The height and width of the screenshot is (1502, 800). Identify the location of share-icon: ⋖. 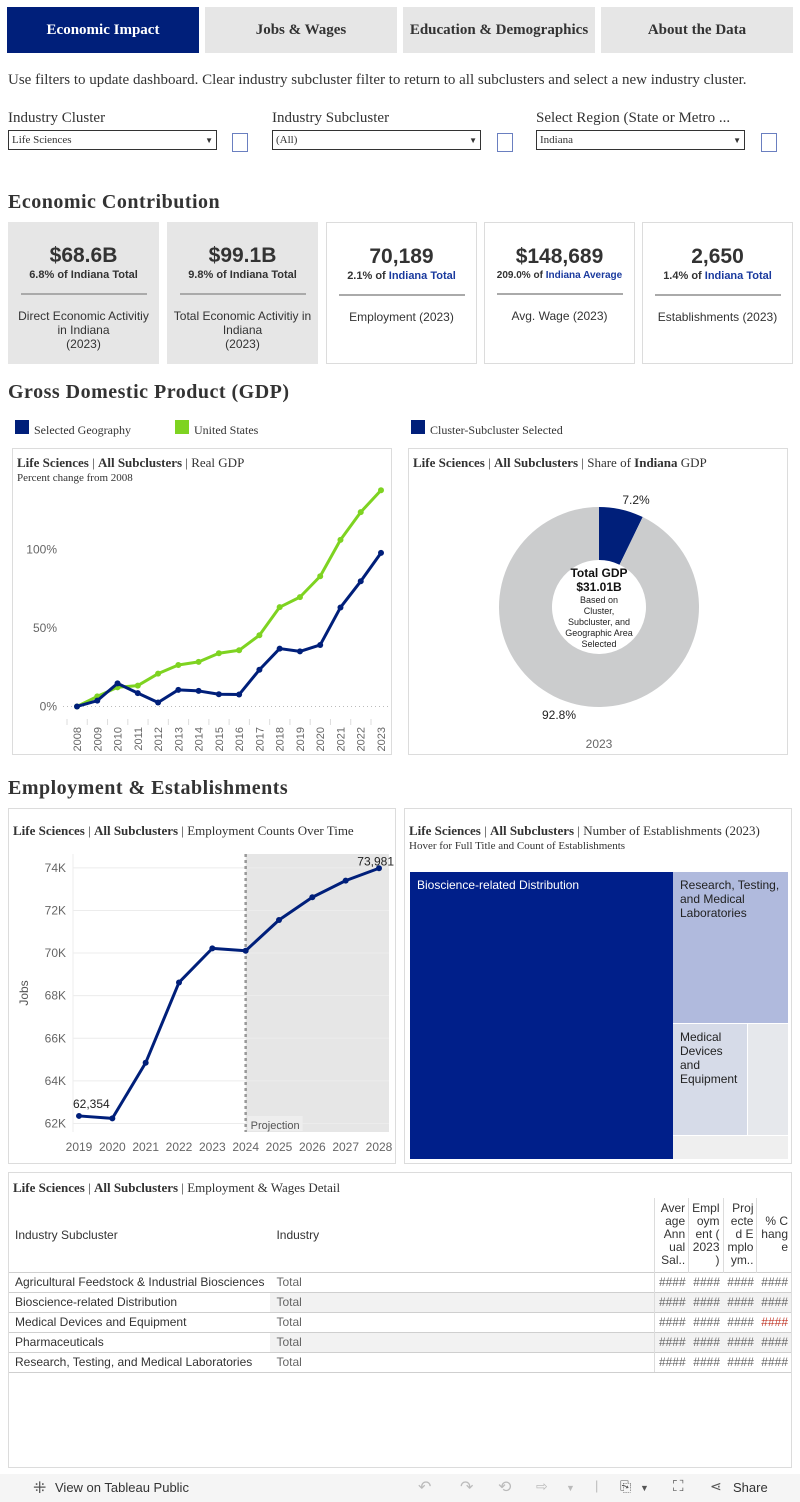
(716, 1486).